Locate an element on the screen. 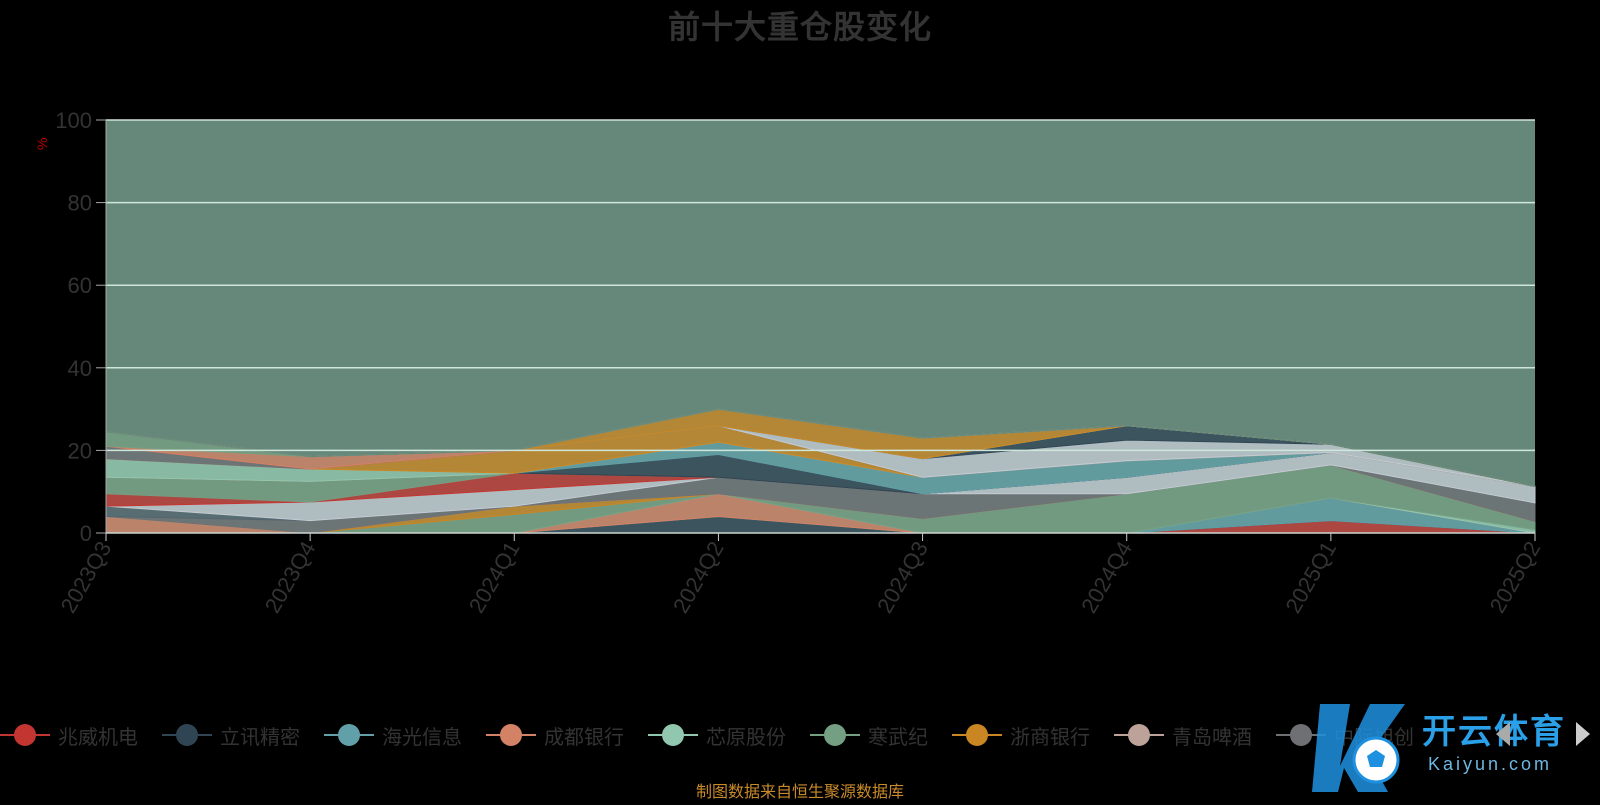 This screenshot has width=1600, height=805. legend-item: 浙商银行 is located at coordinates (1021, 735).